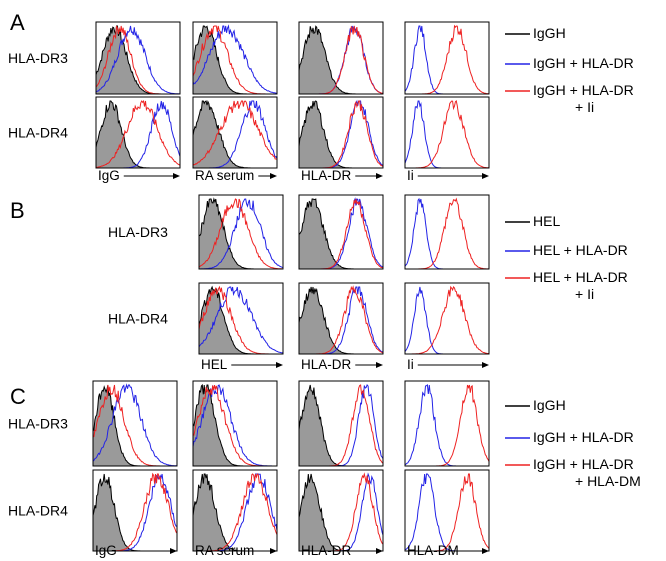  What do you see at coordinates (224, 550) in the screenshot?
I see `x-axis-label: RA serum` at bounding box center [224, 550].